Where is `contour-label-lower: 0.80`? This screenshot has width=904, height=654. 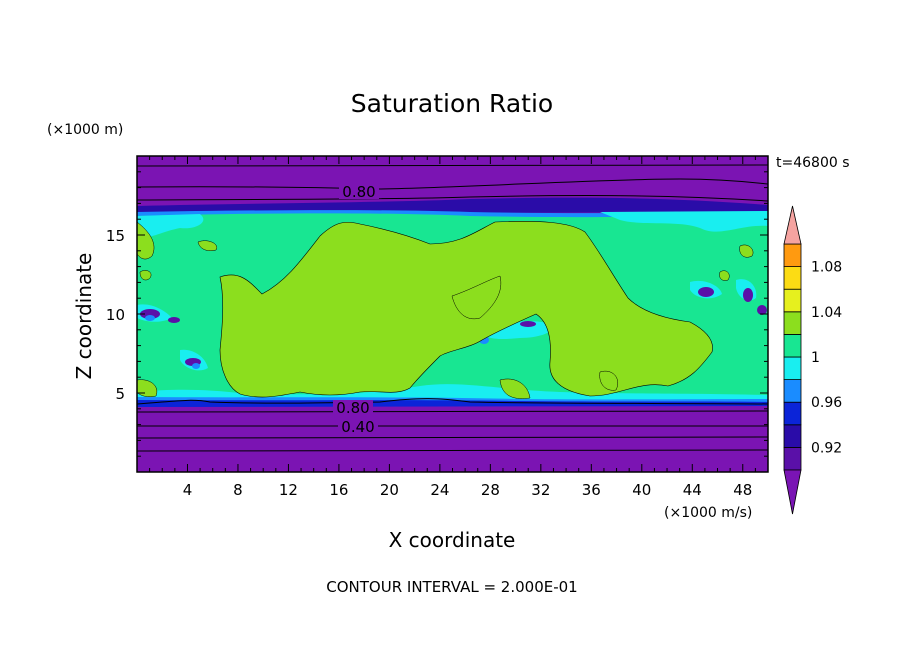 contour-label-lower: 0.80 is located at coordinates (352, 408).